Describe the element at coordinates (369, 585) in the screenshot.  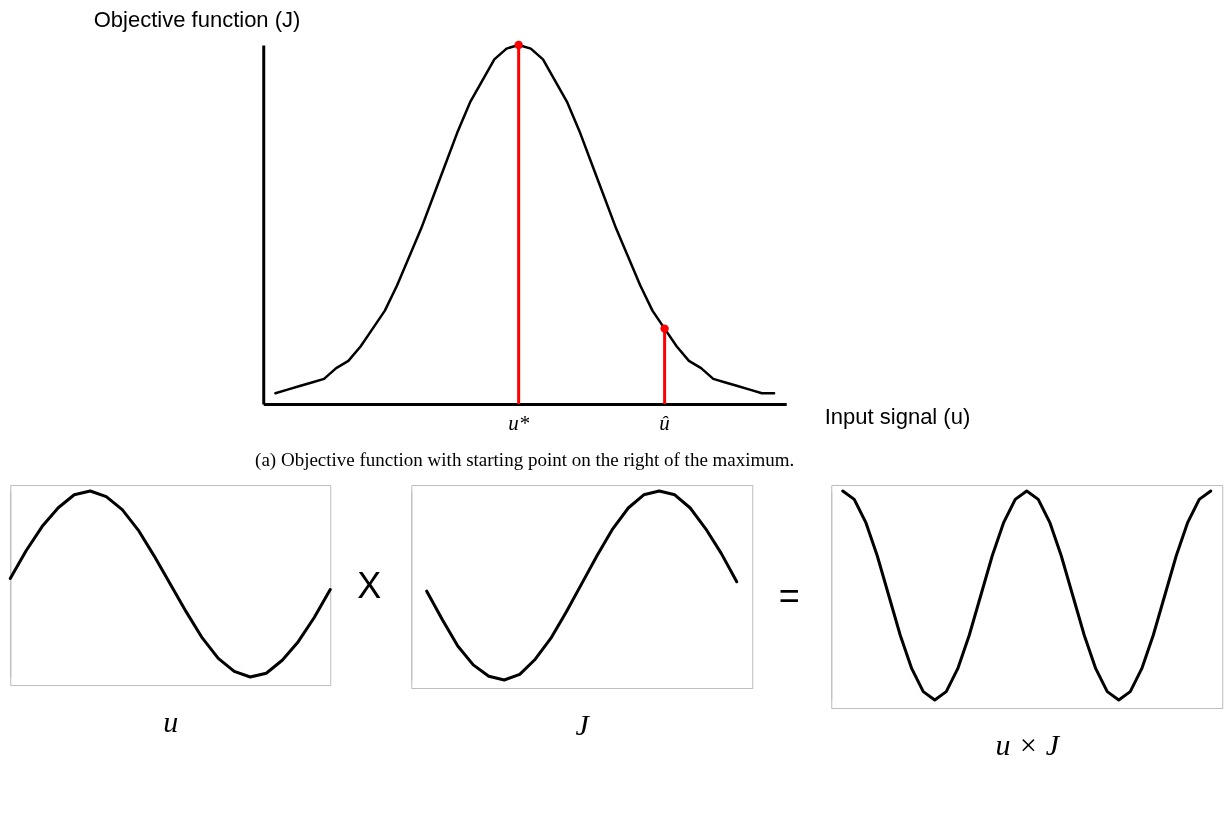
I see `text: X` at that location.